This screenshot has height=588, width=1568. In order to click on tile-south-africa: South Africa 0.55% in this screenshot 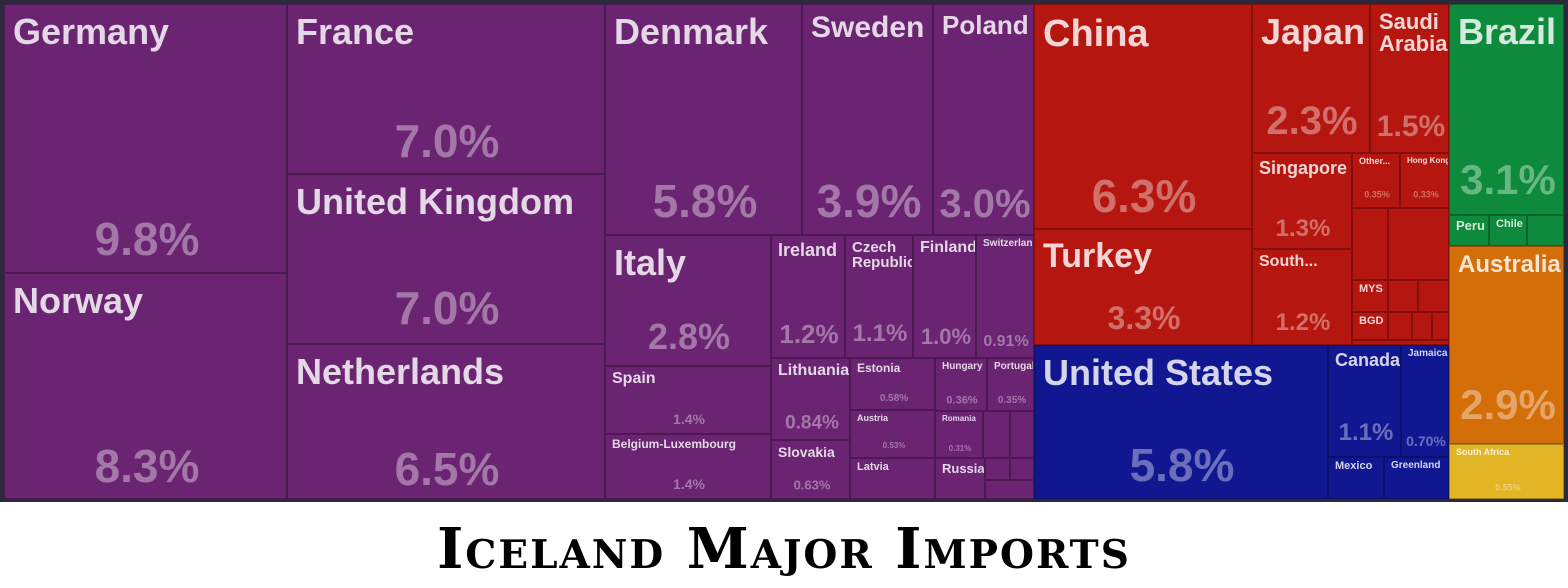, I will do `click(1506, 471)`.